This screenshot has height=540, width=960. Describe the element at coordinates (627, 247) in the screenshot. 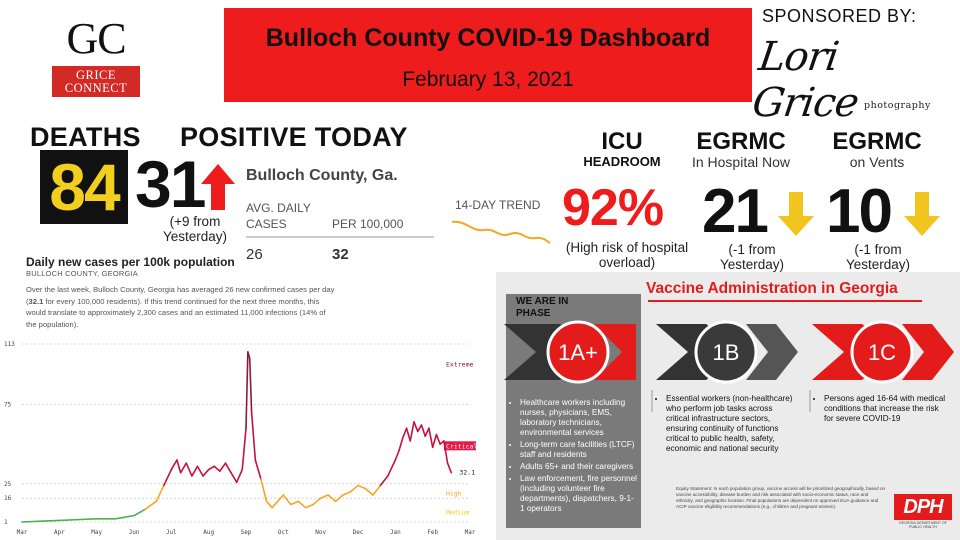

I see `icu-note-line1: (High risk of hospital` at that location.